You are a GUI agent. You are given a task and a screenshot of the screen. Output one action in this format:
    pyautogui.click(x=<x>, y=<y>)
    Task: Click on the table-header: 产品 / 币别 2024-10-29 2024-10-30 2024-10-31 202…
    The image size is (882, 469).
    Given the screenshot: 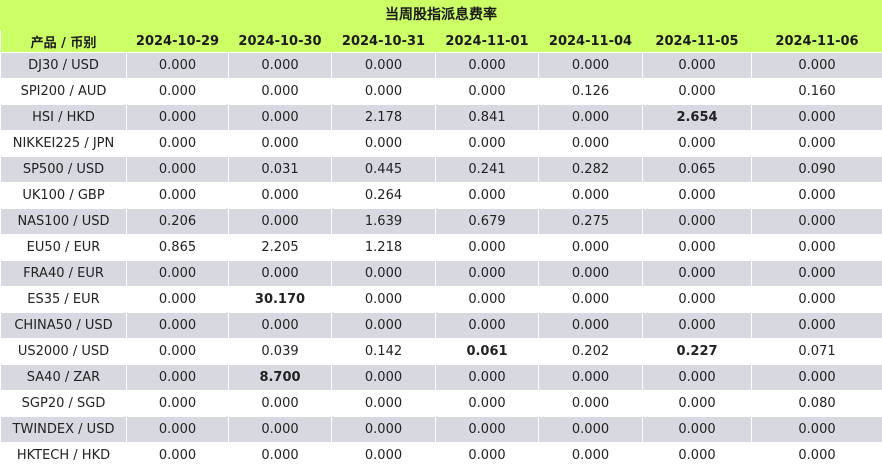 What is the action you would take?
    pyautogui.click(x=441, y=41)
    